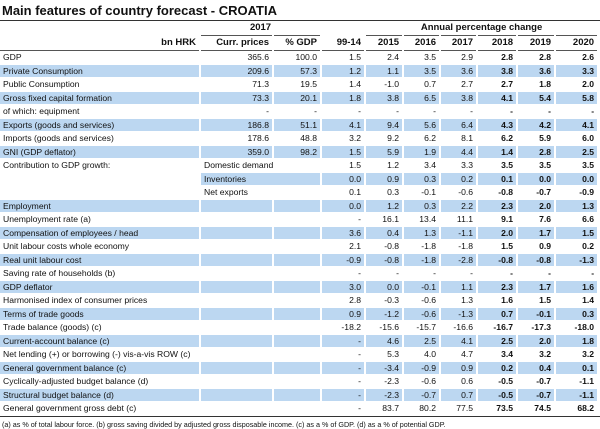 This screenshot has width=600, height=429. What do you see at coordinates (422, 98) in the screenshot?
I see `cell: 6.5` at bounding box center [422, 98].